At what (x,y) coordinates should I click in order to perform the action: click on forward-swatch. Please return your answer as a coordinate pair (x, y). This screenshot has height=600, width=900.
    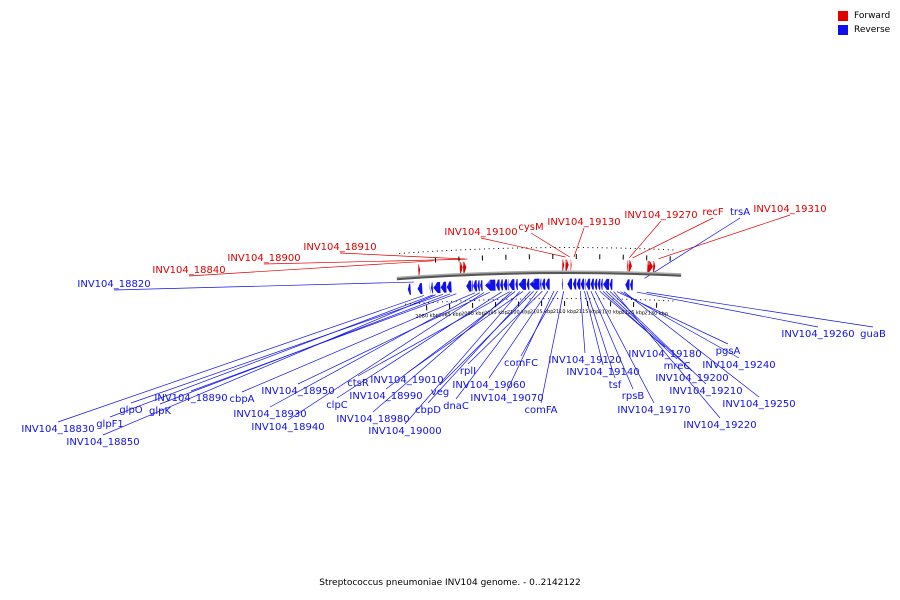
    Looking at the image, I should click on (843, 16).